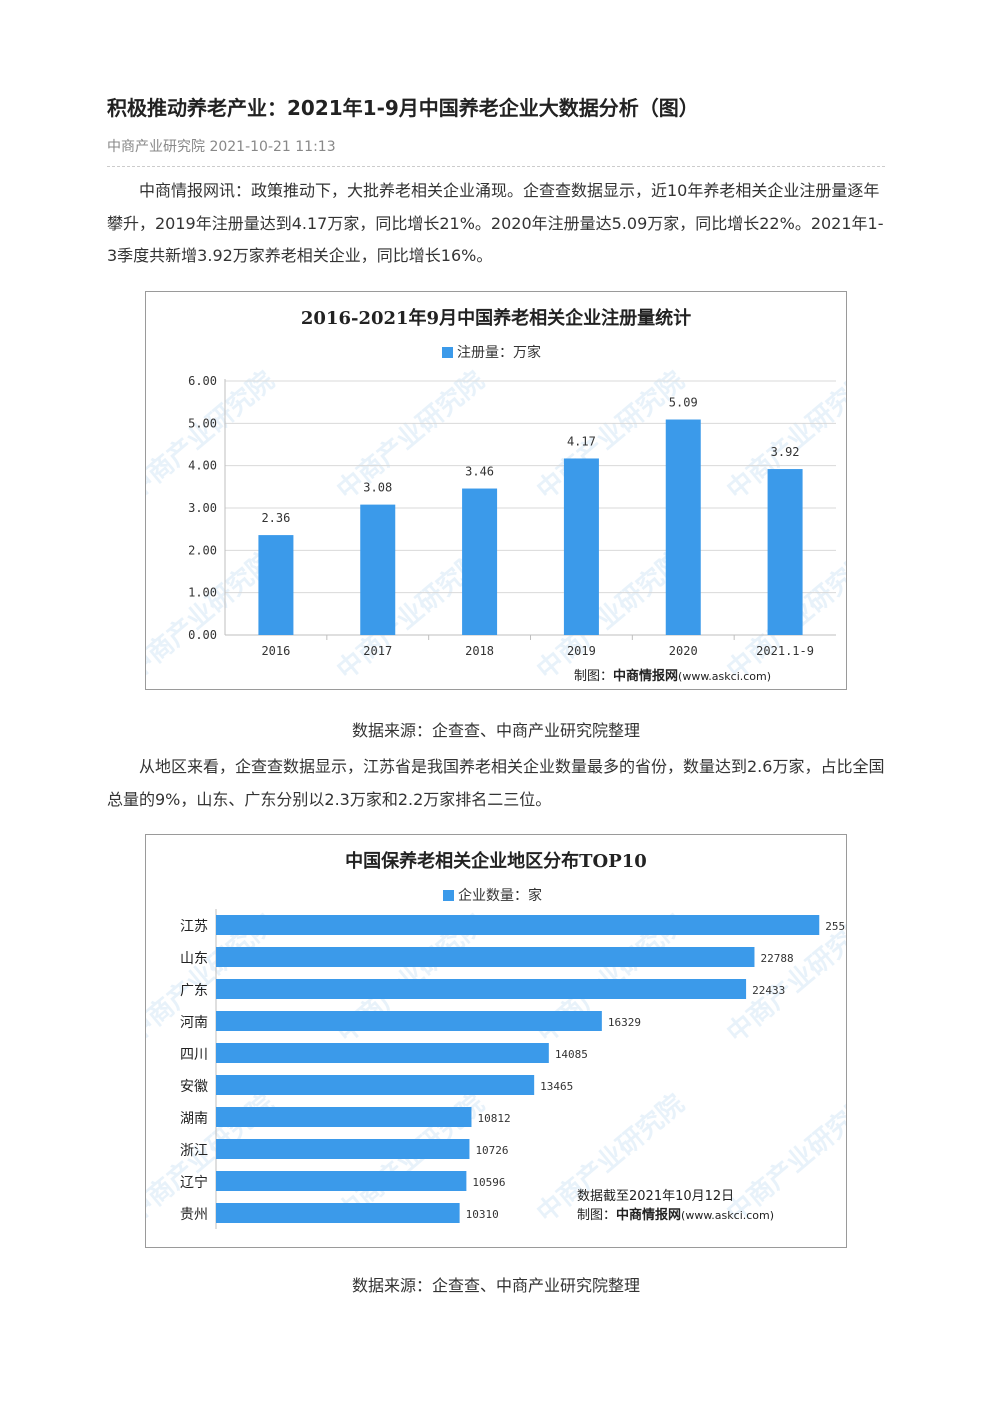 The height and width of the screenshot is (1403, 992). I want to click on x-tick-label: 2018, so click(479, 651).